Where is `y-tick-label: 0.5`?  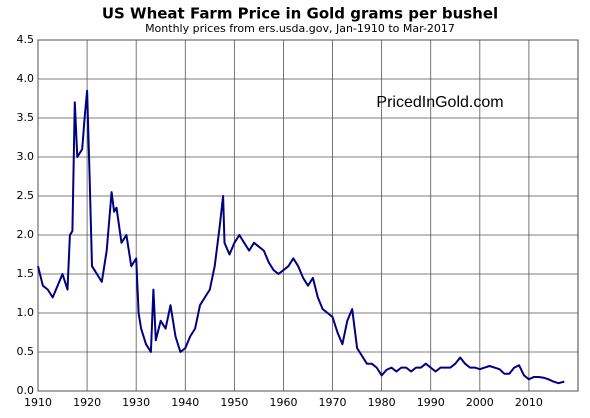 y-tick-label: 0.5 is located at coordinates (26, 351).